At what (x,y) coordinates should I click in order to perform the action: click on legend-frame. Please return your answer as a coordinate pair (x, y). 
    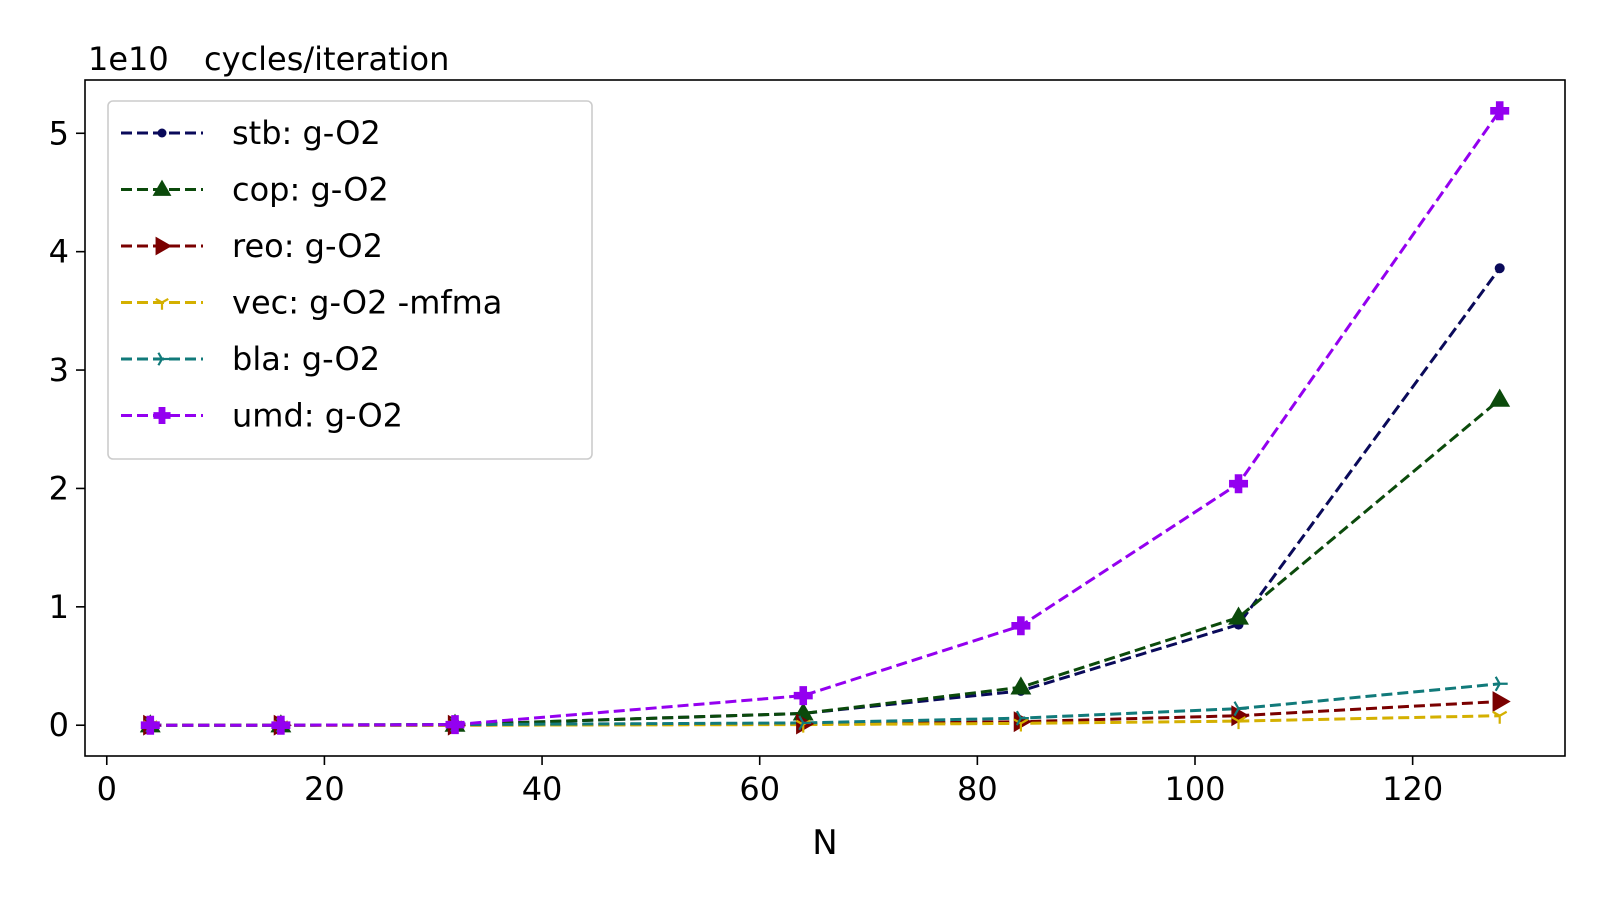
    Looking at the image, I should click on (350, 280).